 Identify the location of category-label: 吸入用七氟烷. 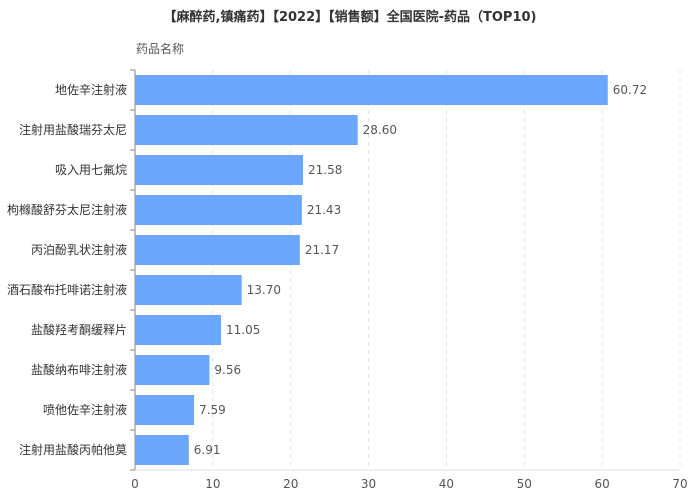
(91, 170).